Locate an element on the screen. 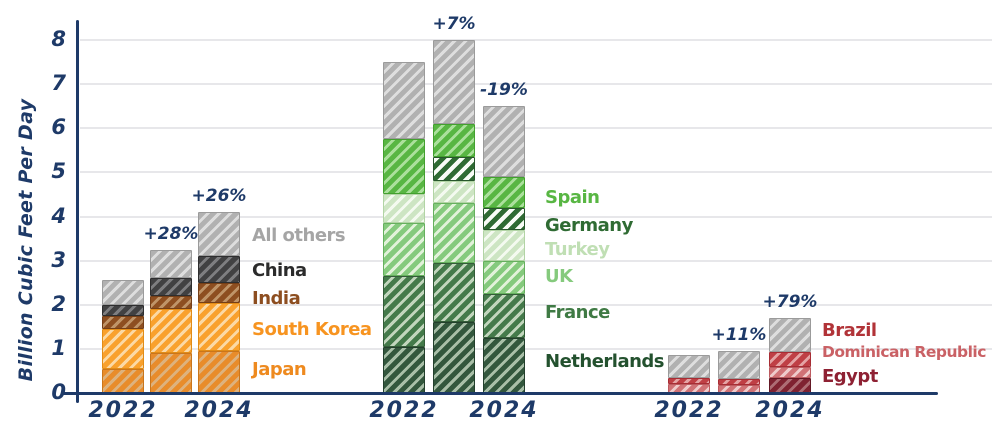 The height and width of the screenshot is (436, 1000). y-tick-label: 6 is located at coordinates (58, 127).